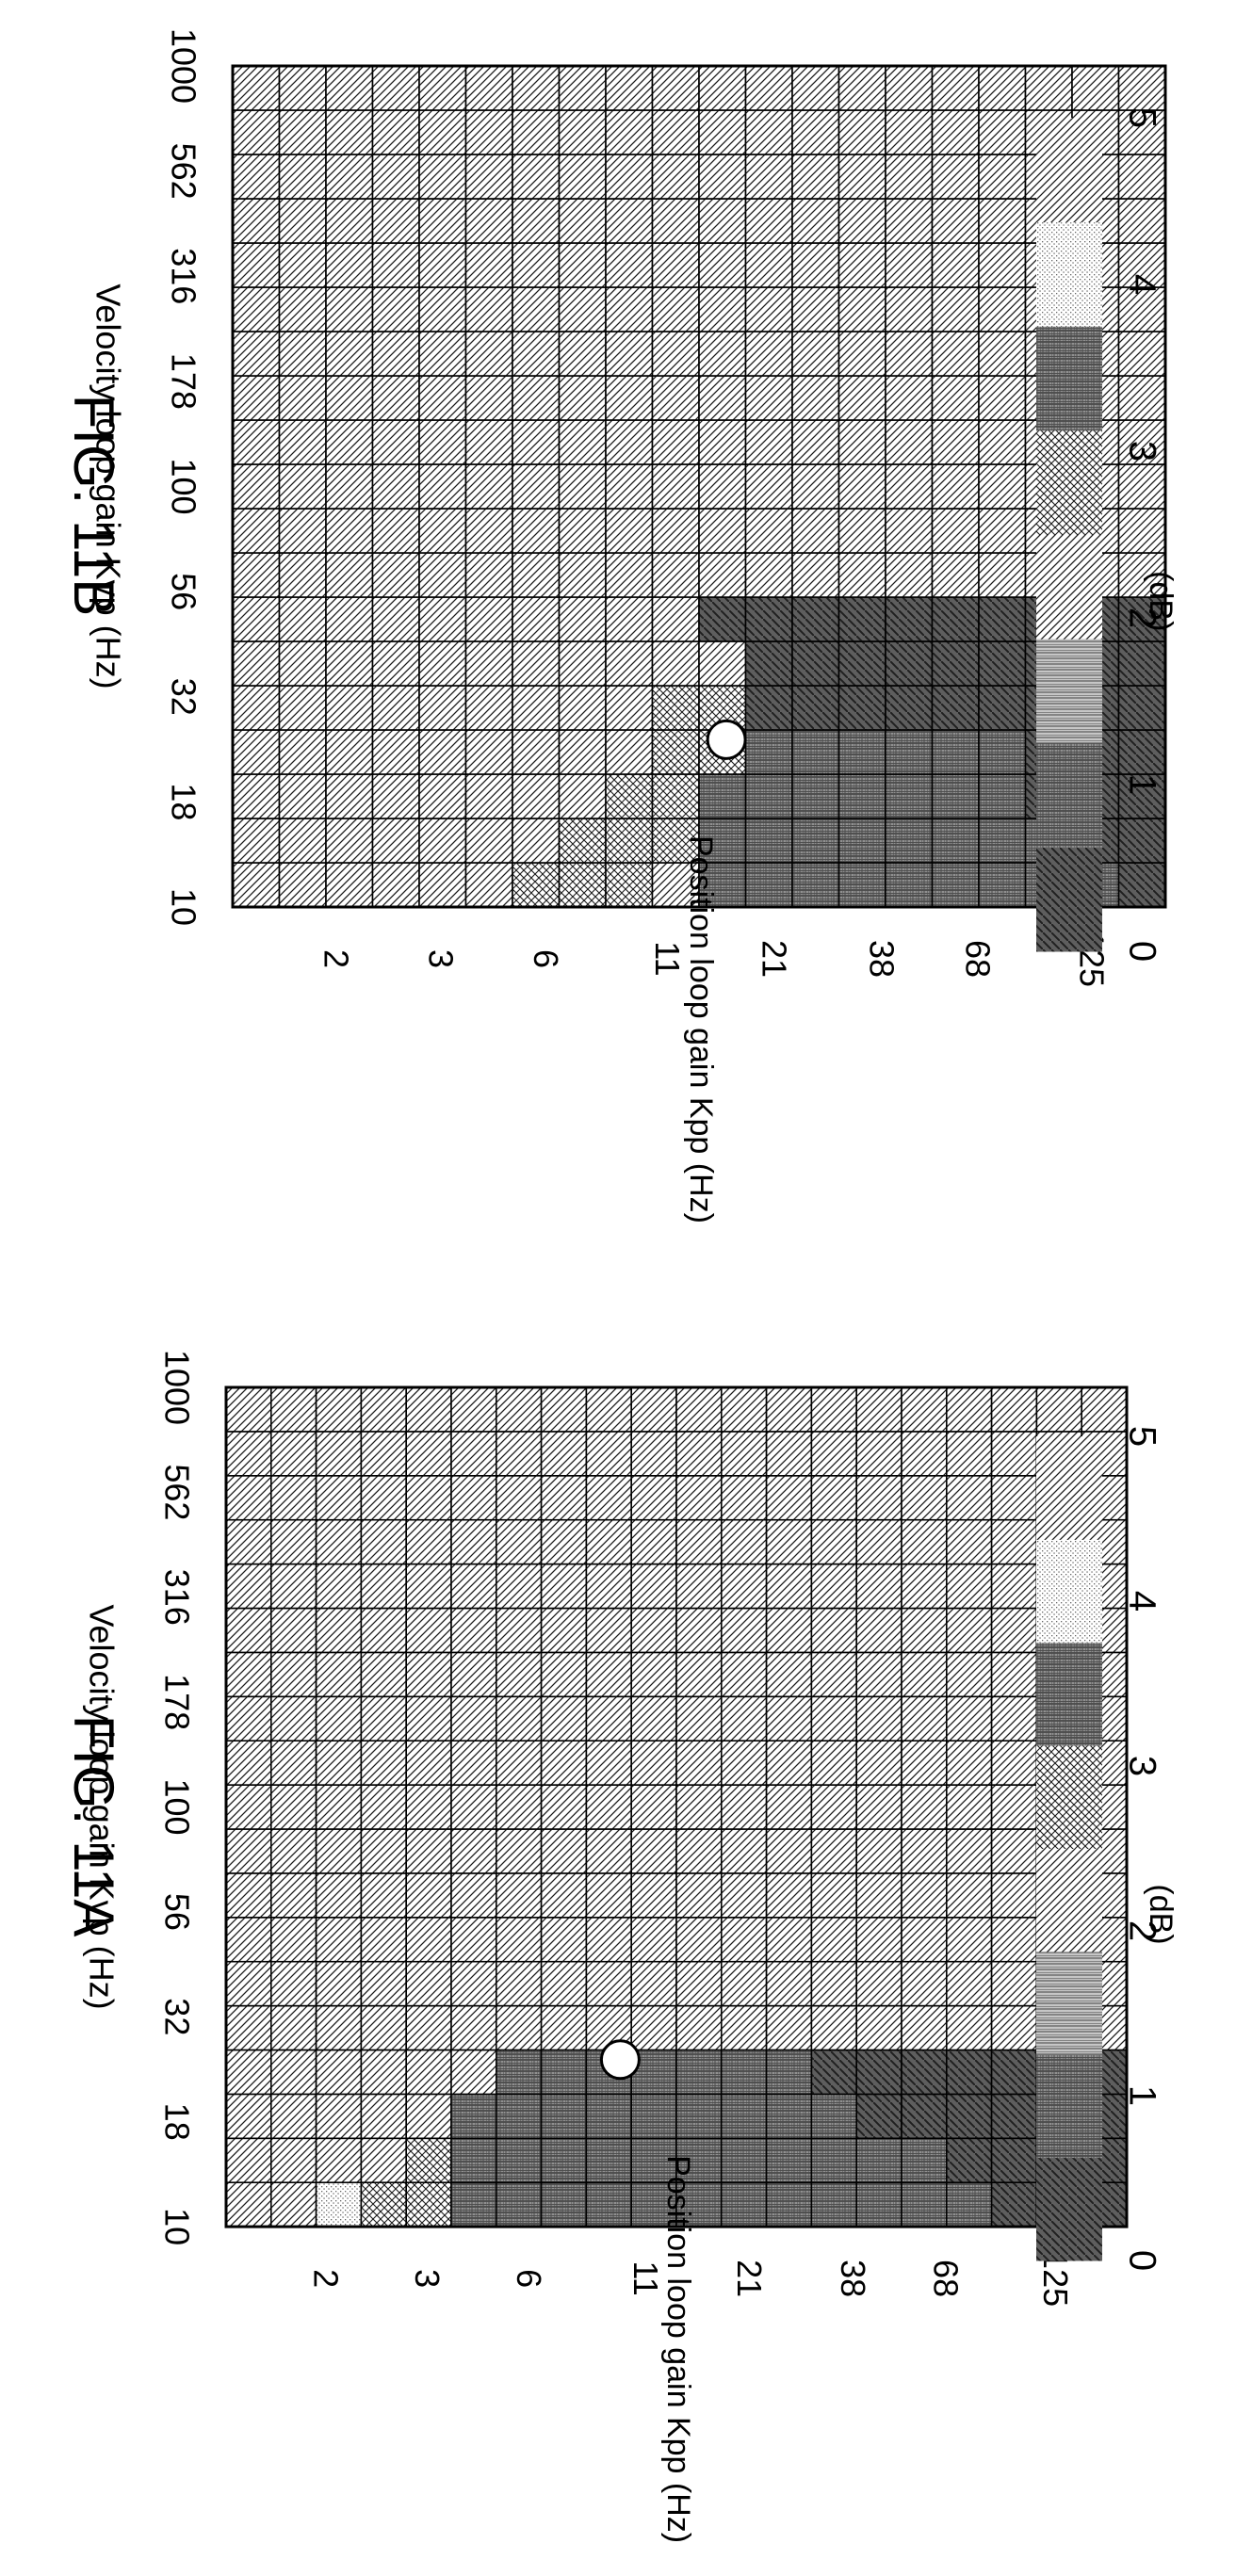 This screenshot has height=2576, width=1252. What do you see at coordinates (184, 697) in the screenshot?
I see `x-tick-label: 32` at bounding box center [184, 697].